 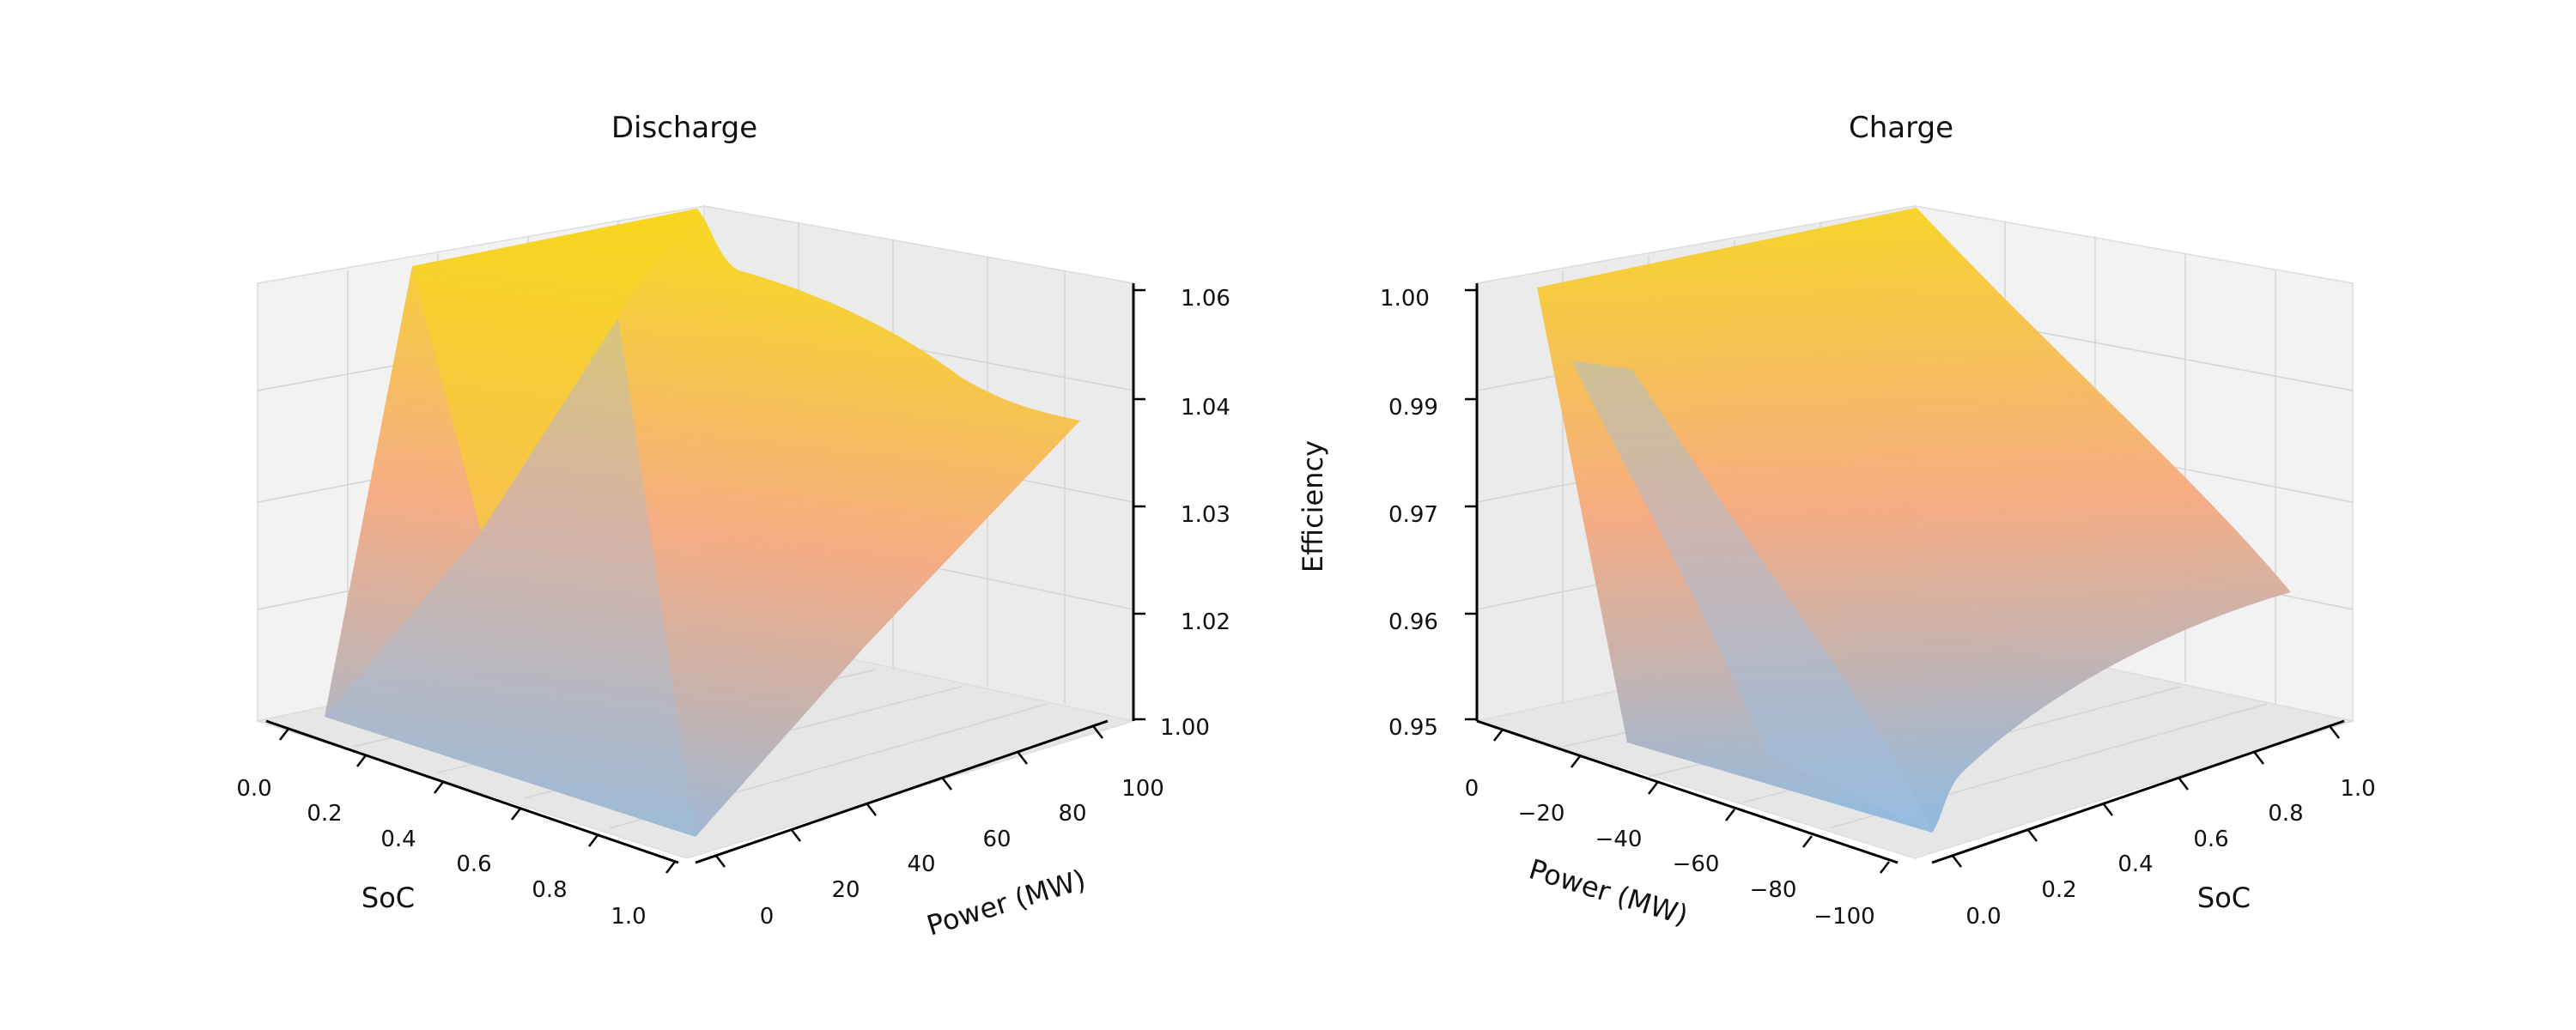 I want to click on discharge-x-tick-5: 1.0, so click(x=629, y=917).